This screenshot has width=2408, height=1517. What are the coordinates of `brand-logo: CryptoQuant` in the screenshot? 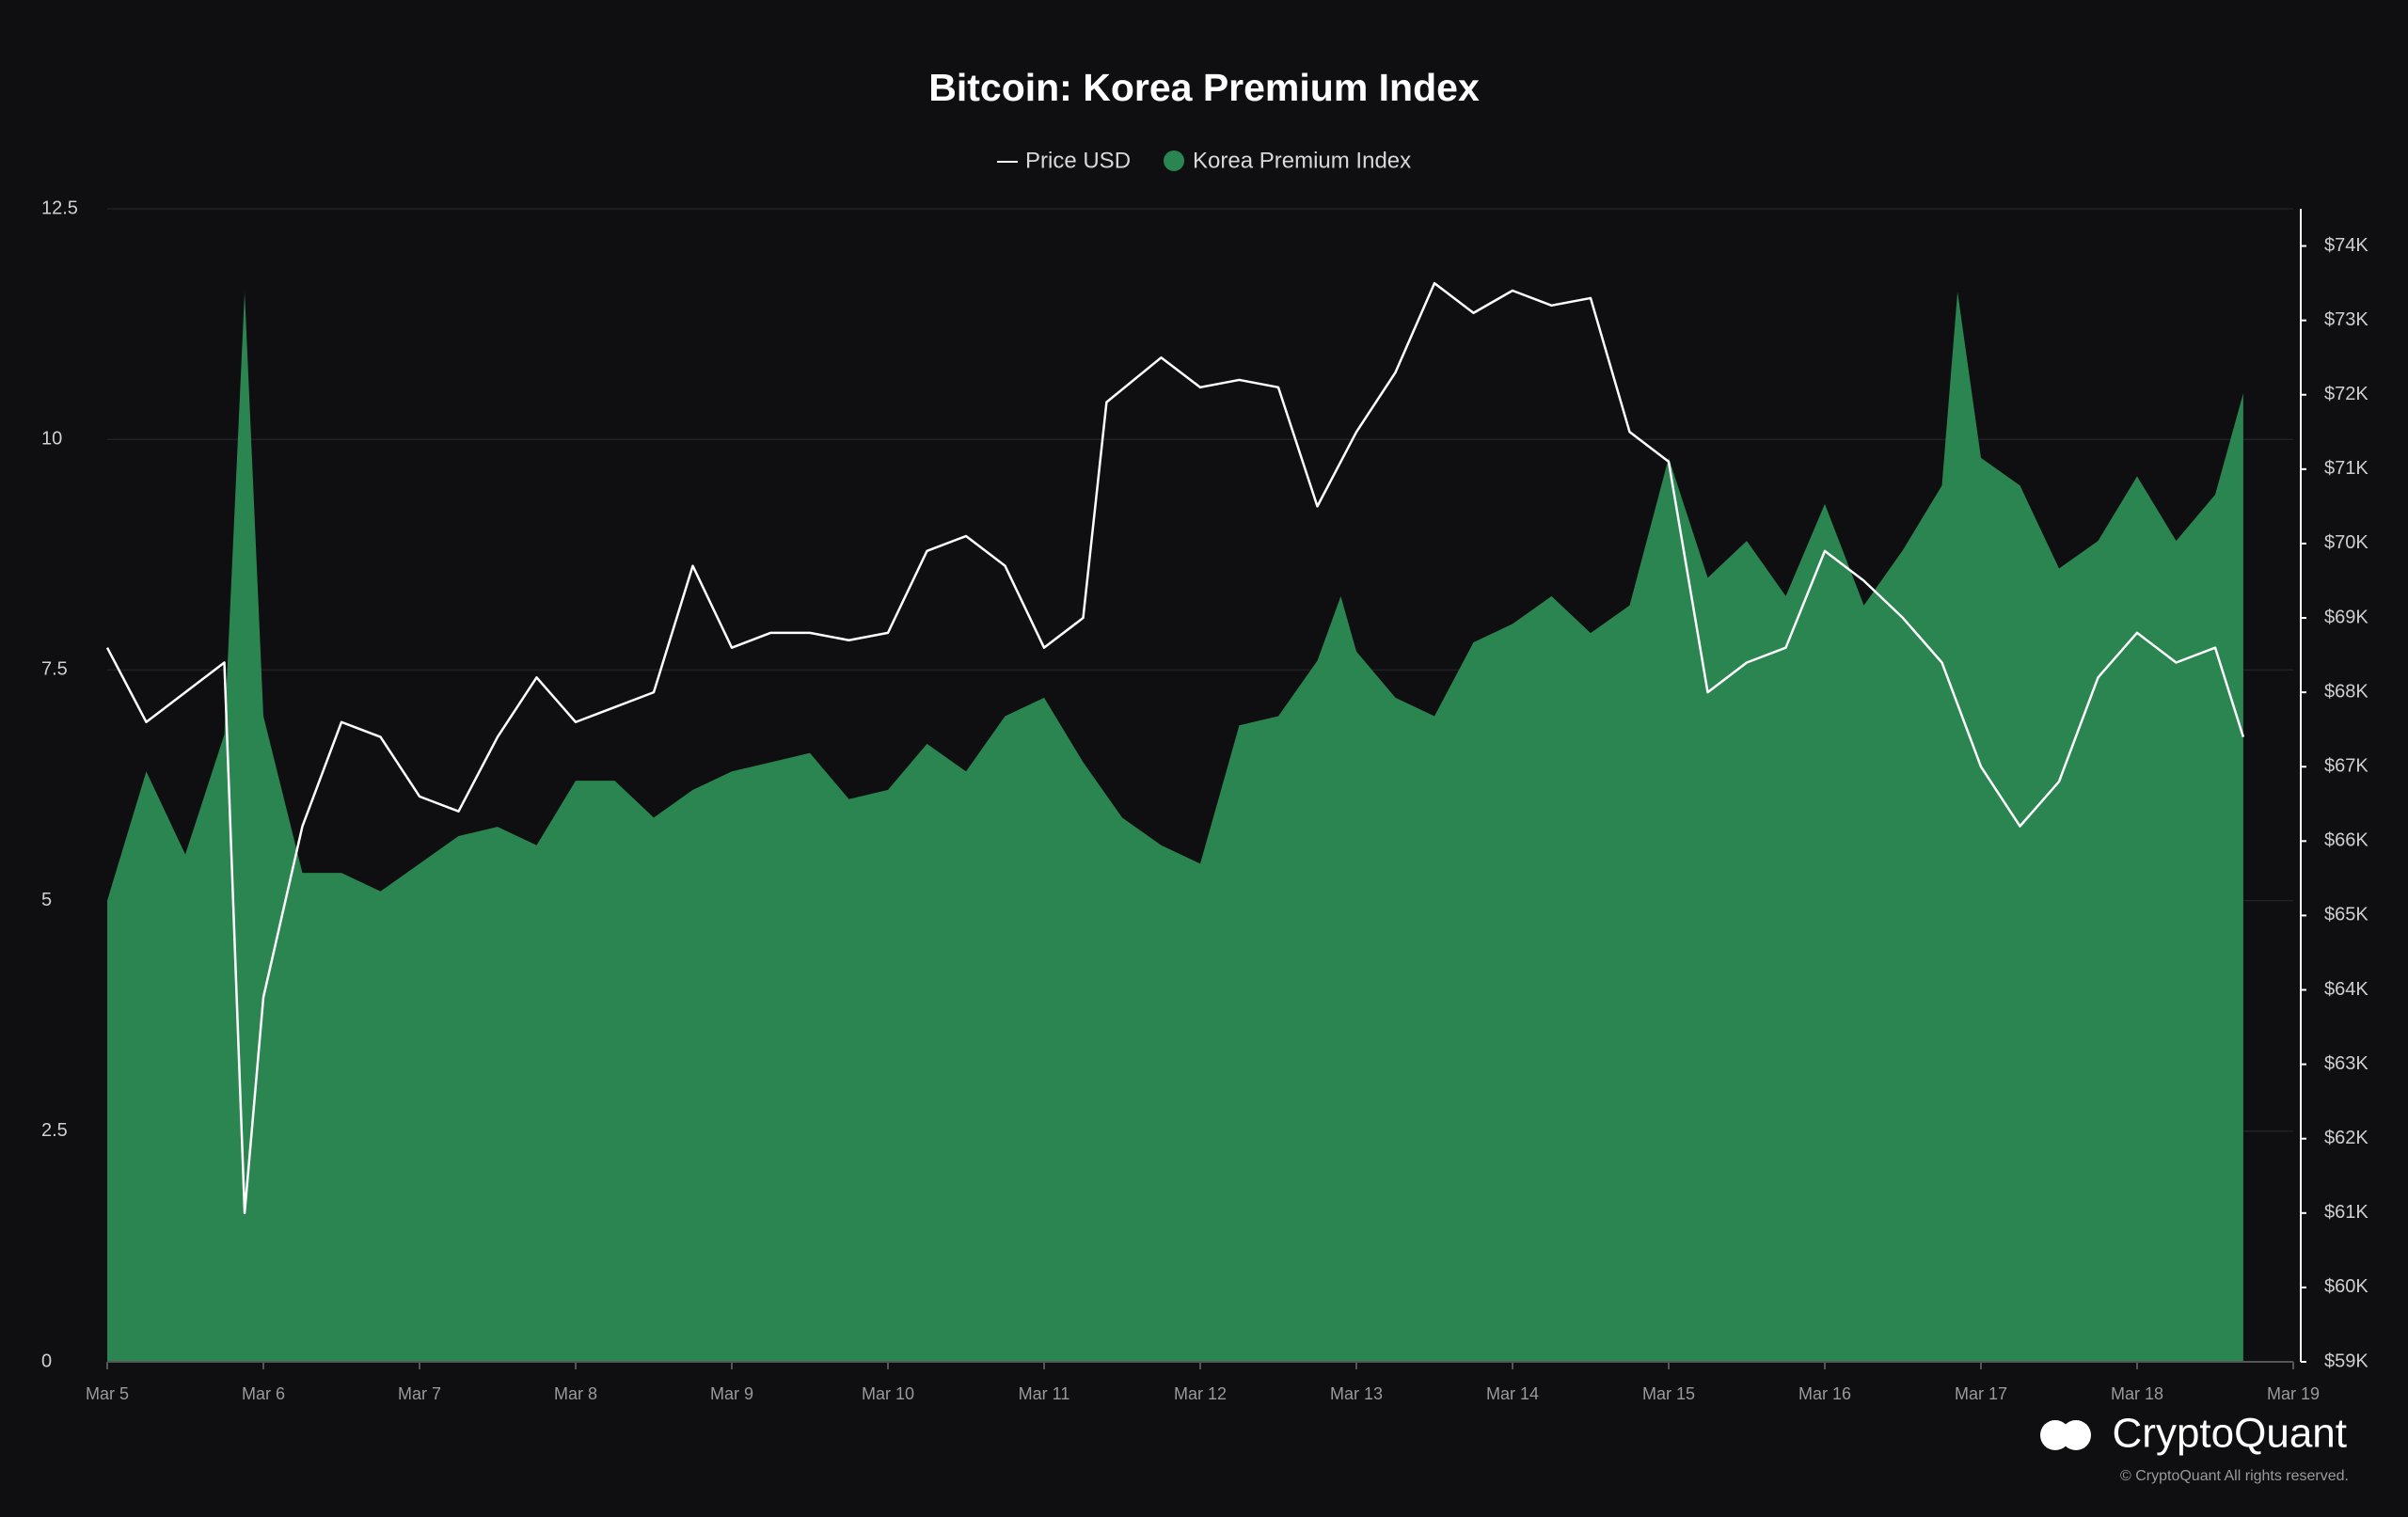 It's located at (2230, 1434).